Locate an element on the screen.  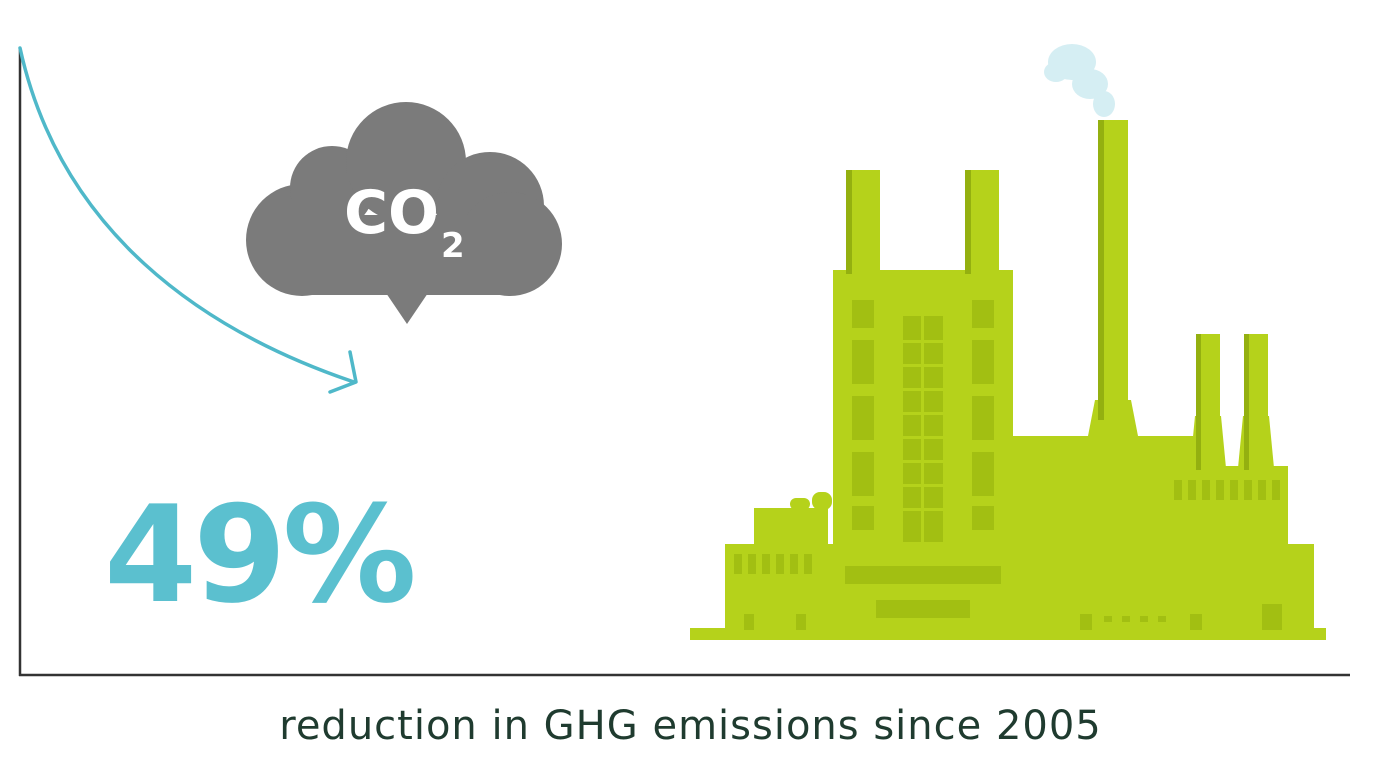
co2-subscript: 2 is located at coordinates (453, 246).